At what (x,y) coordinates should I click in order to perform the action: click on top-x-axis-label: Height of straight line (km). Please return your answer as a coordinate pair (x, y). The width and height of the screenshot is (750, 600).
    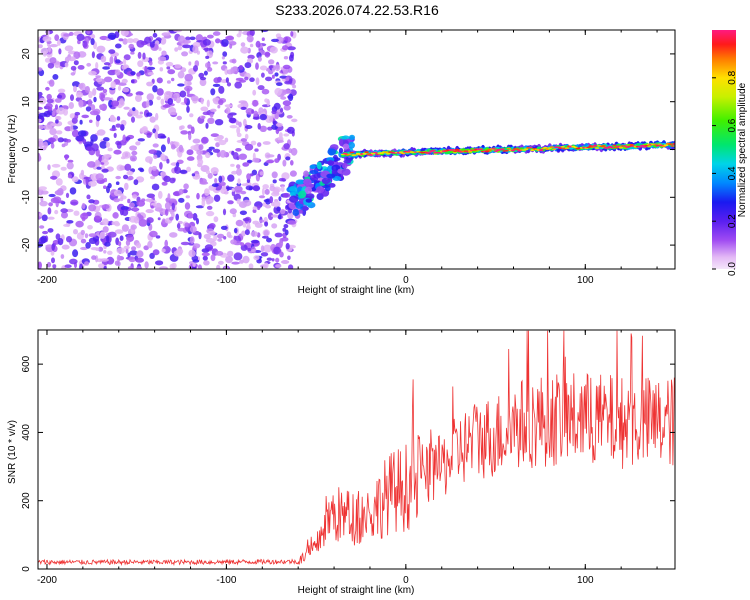
    Looking at the image, I should click on (356, 290).